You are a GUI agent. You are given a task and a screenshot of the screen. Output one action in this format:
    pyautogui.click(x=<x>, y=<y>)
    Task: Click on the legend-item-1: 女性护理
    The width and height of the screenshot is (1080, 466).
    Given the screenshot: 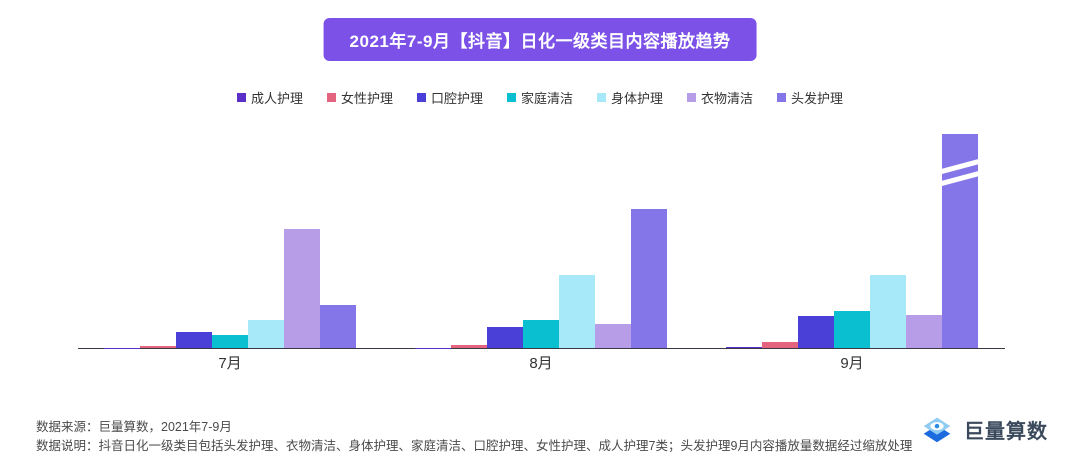 What is the action you would take?
    pyautogui.click(x=359, y=97)
    